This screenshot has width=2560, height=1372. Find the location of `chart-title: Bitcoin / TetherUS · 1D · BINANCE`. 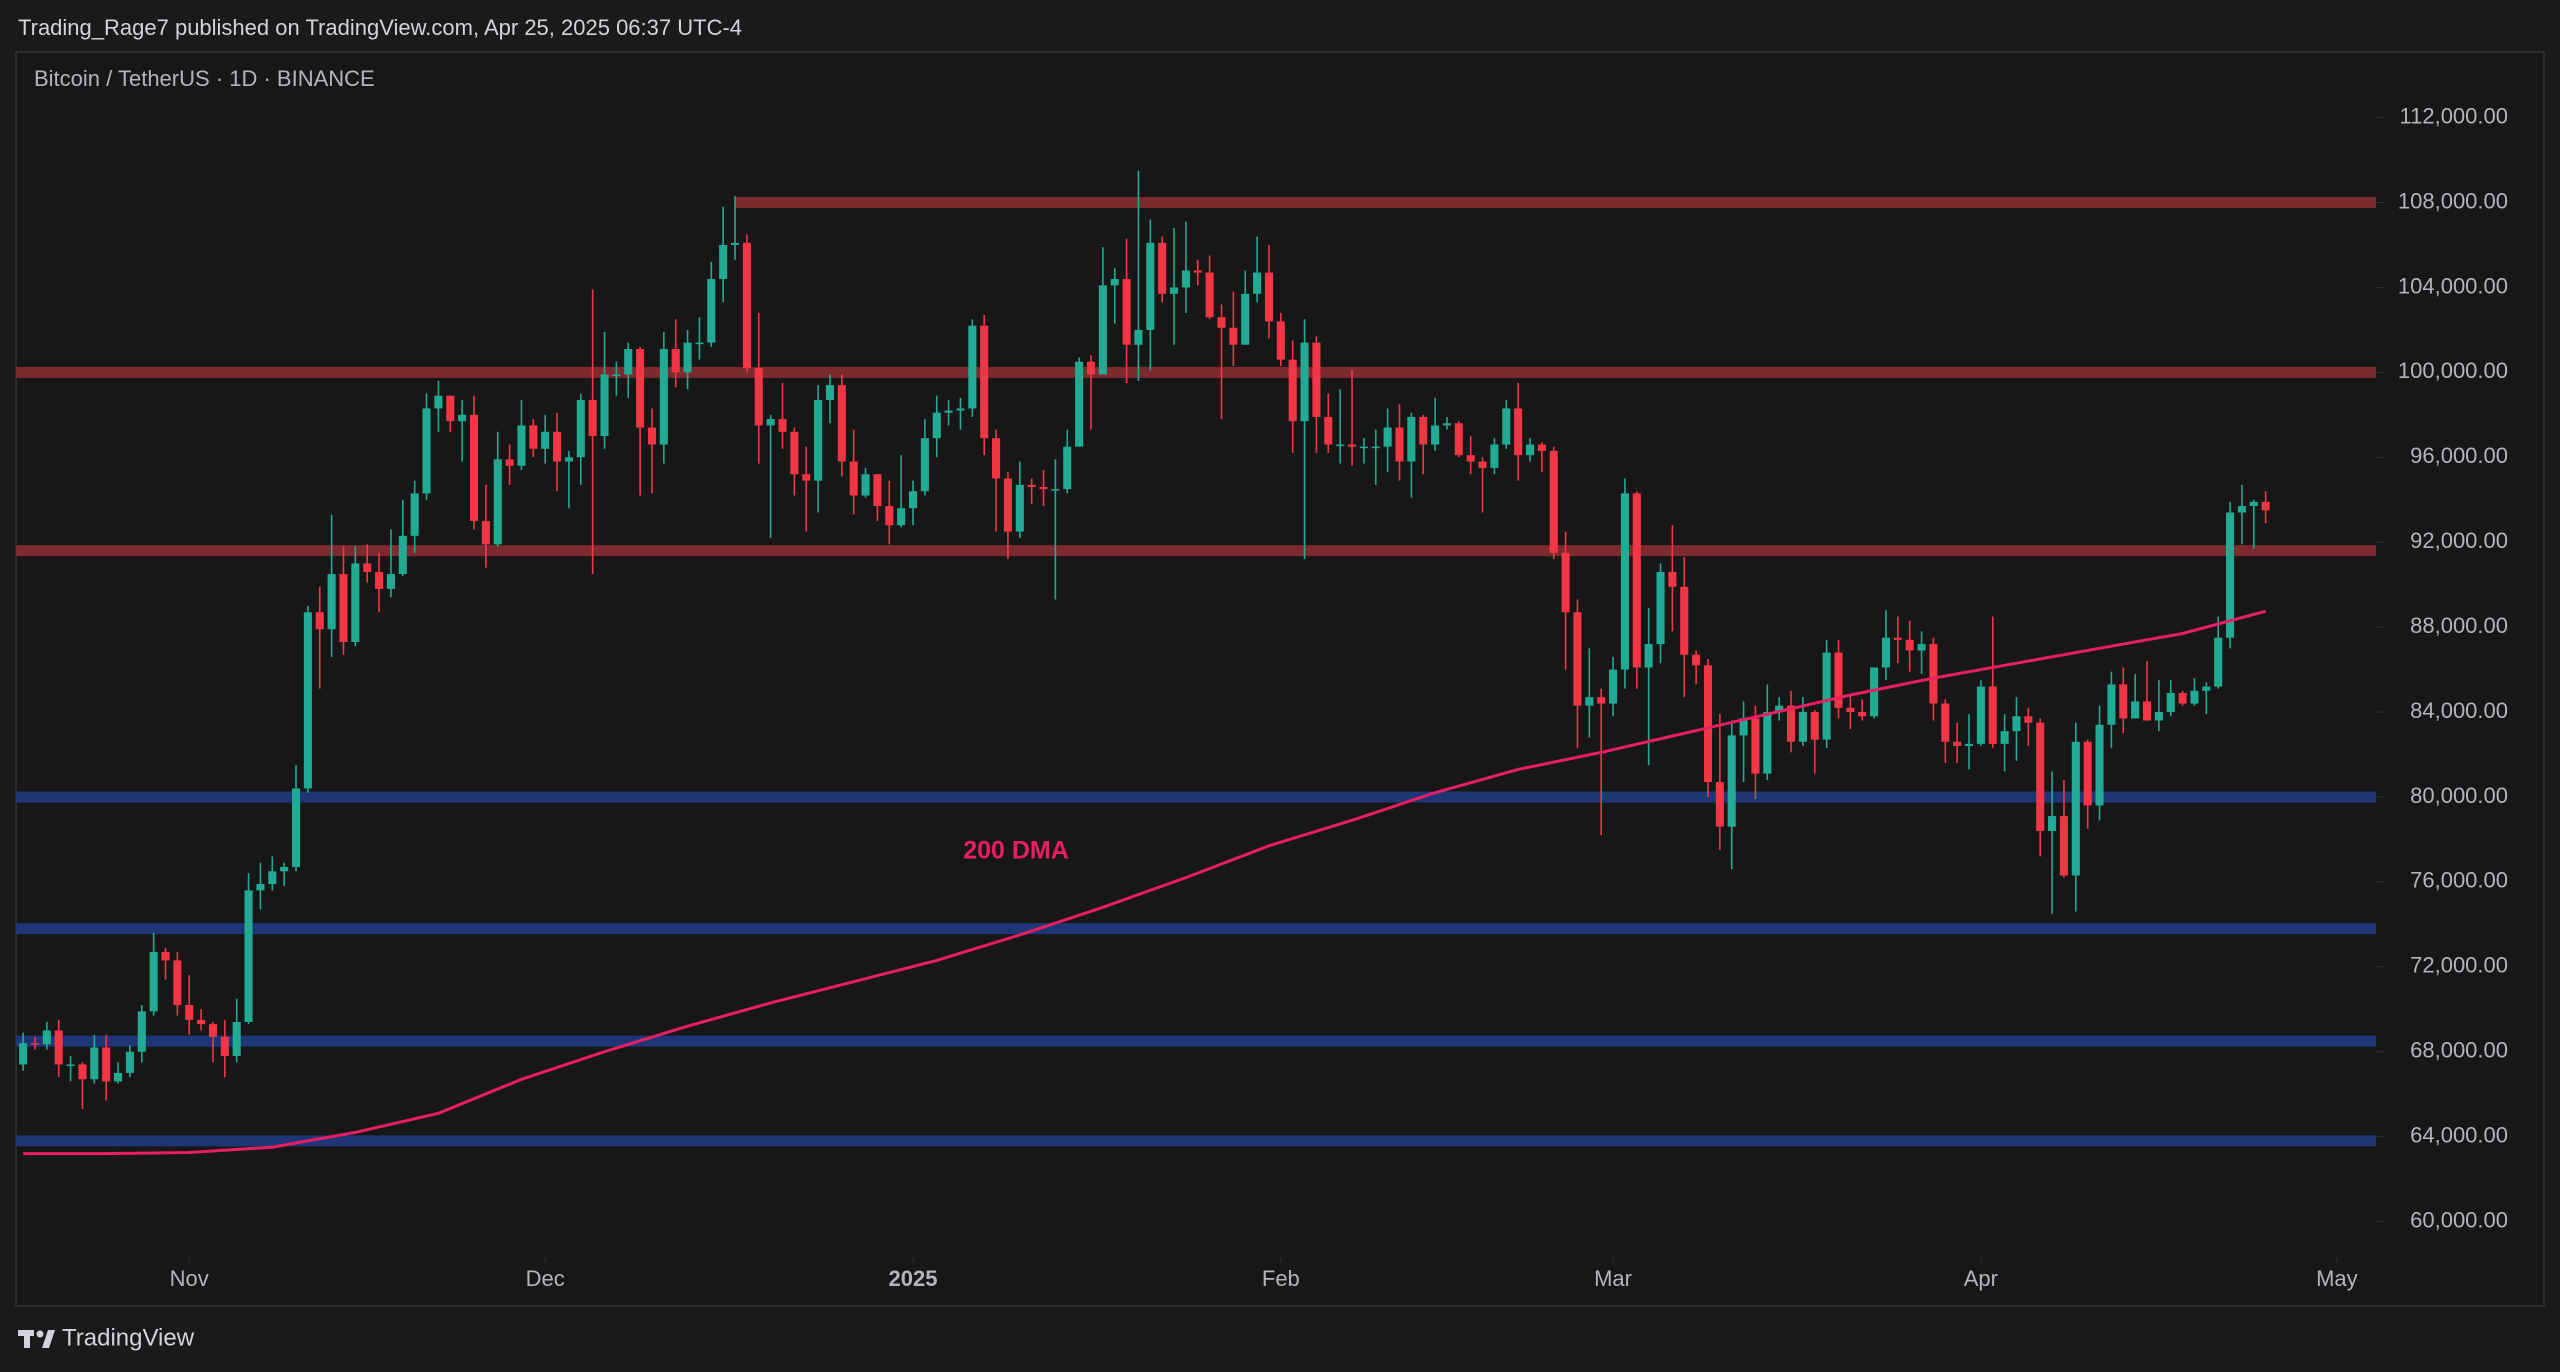

chart-title: Bitcoin / TetherUS · 1D · BINANCE is located at coordinates (204, 78).